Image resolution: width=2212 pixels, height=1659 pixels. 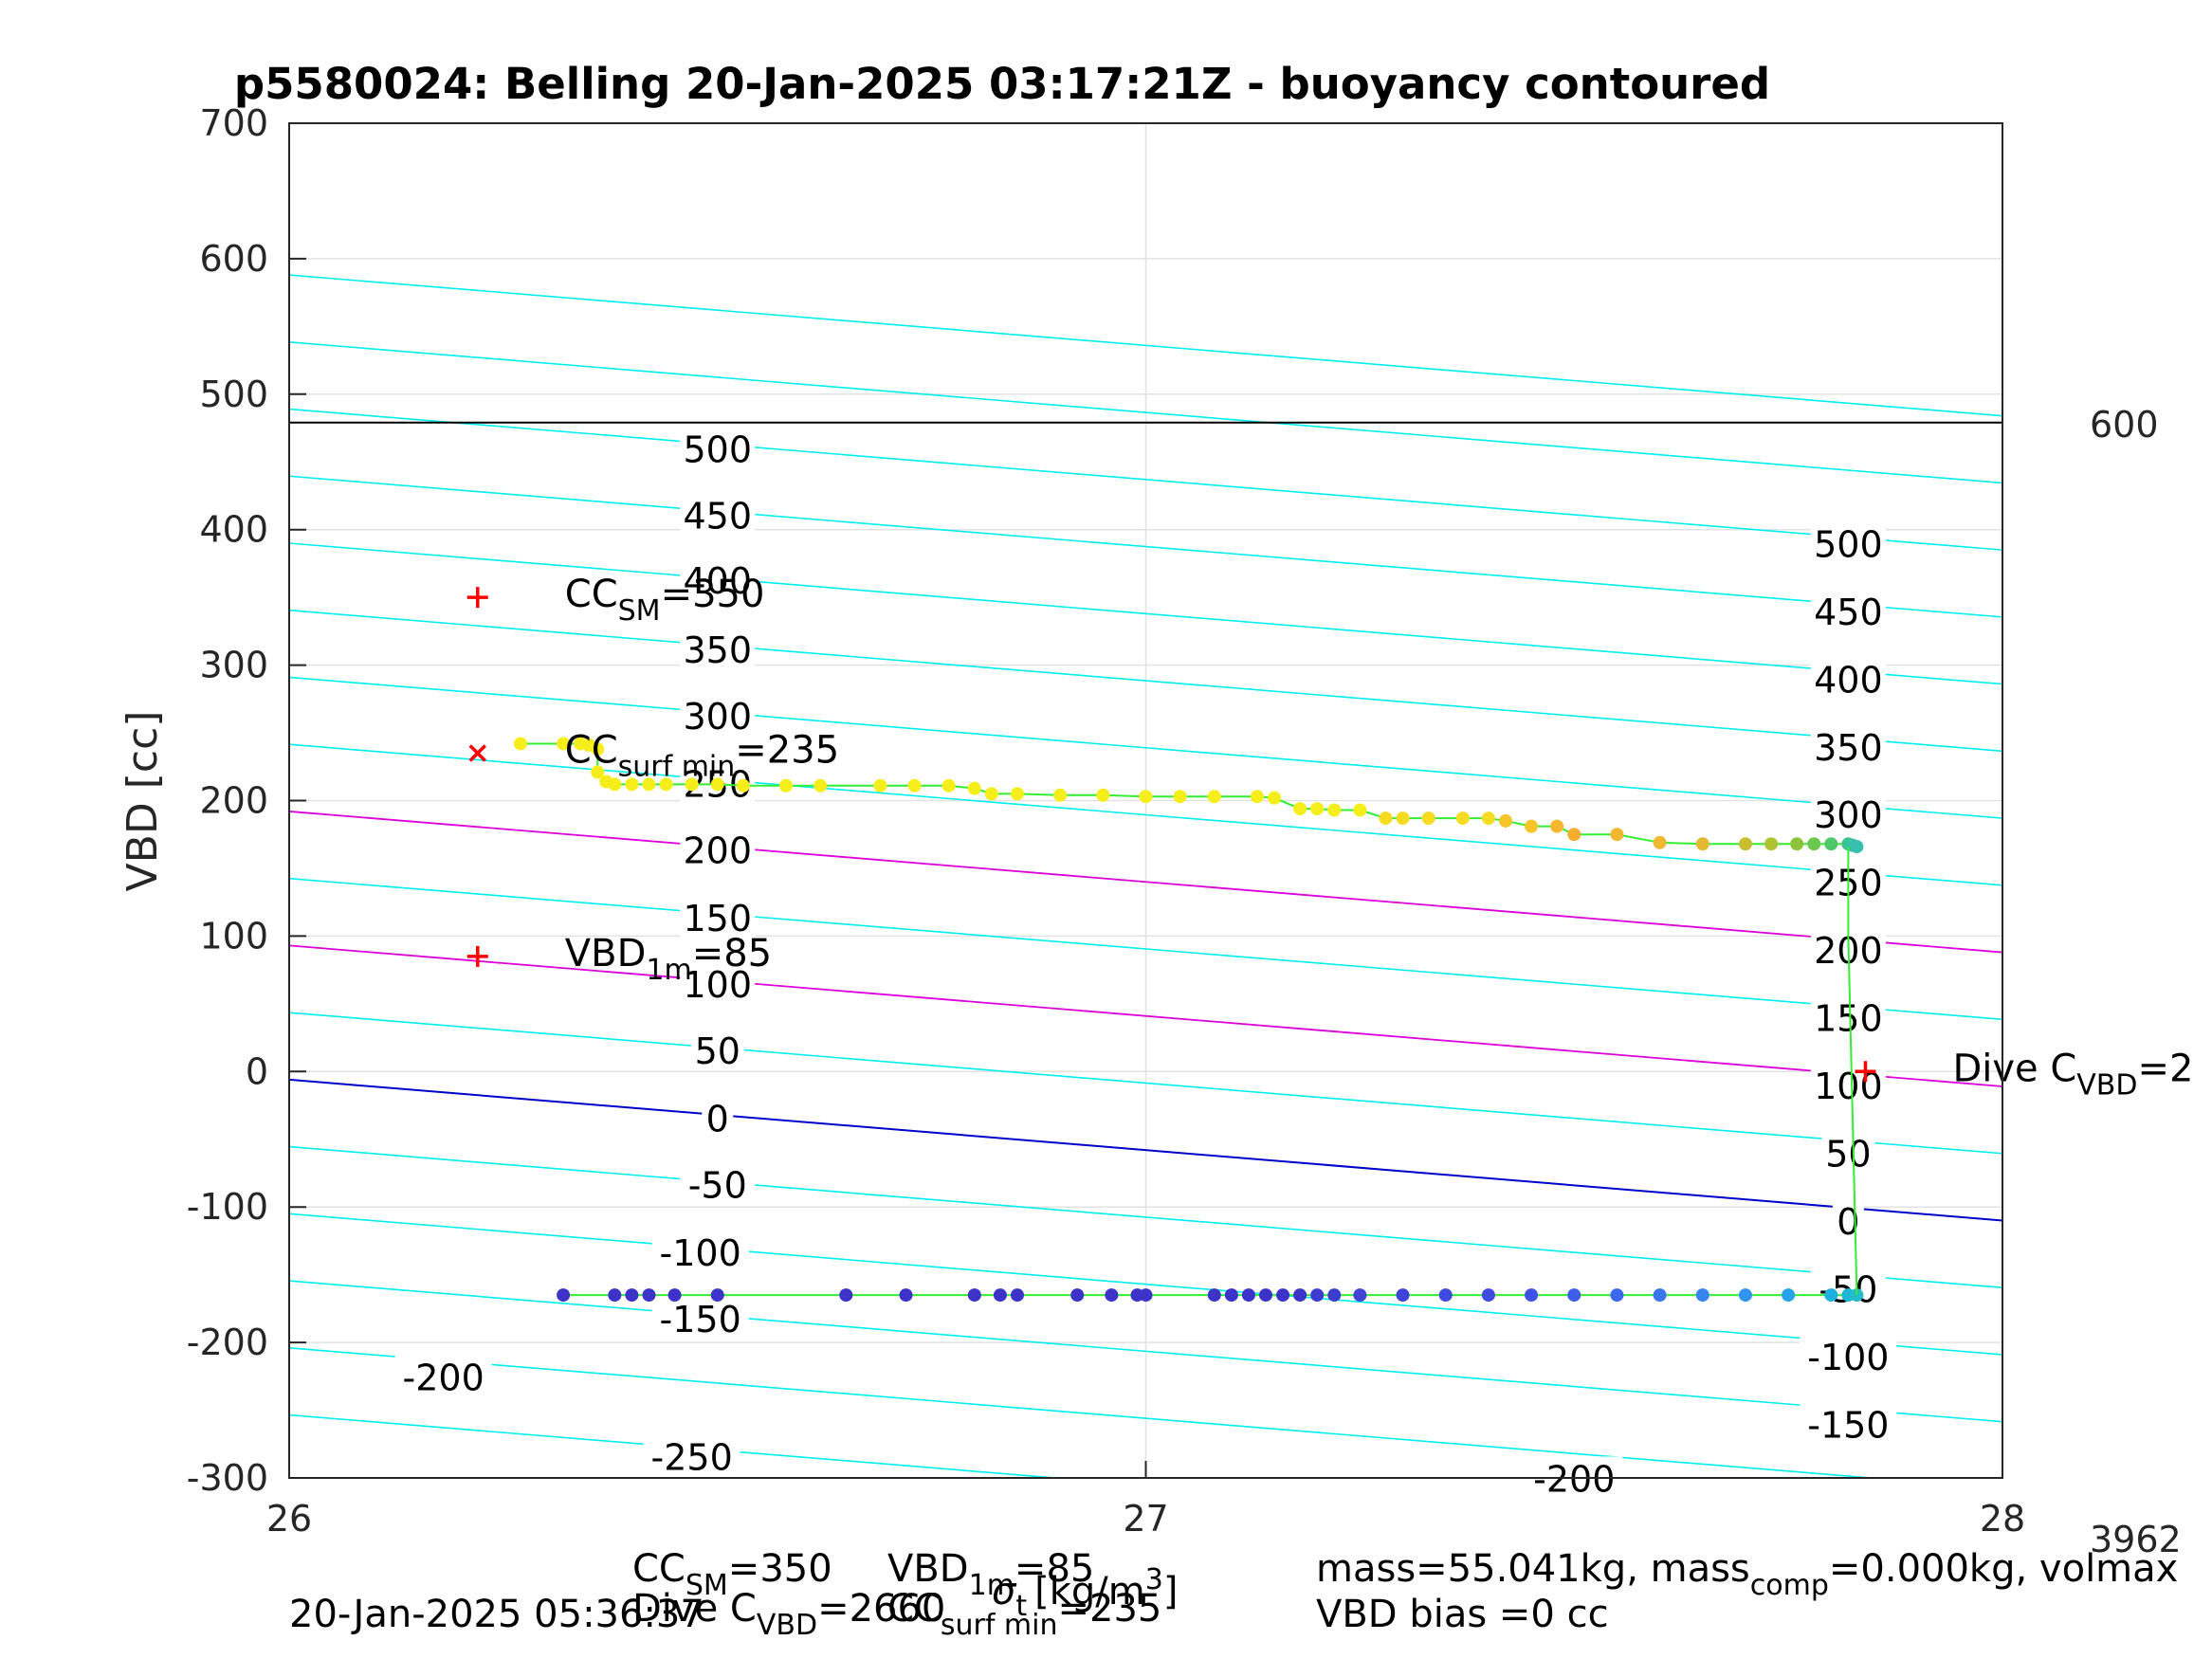 What do you see at coordinates (233, 259) in the screenshot?
I see `y-tick-label: 600` at bounding box center [233, 259].